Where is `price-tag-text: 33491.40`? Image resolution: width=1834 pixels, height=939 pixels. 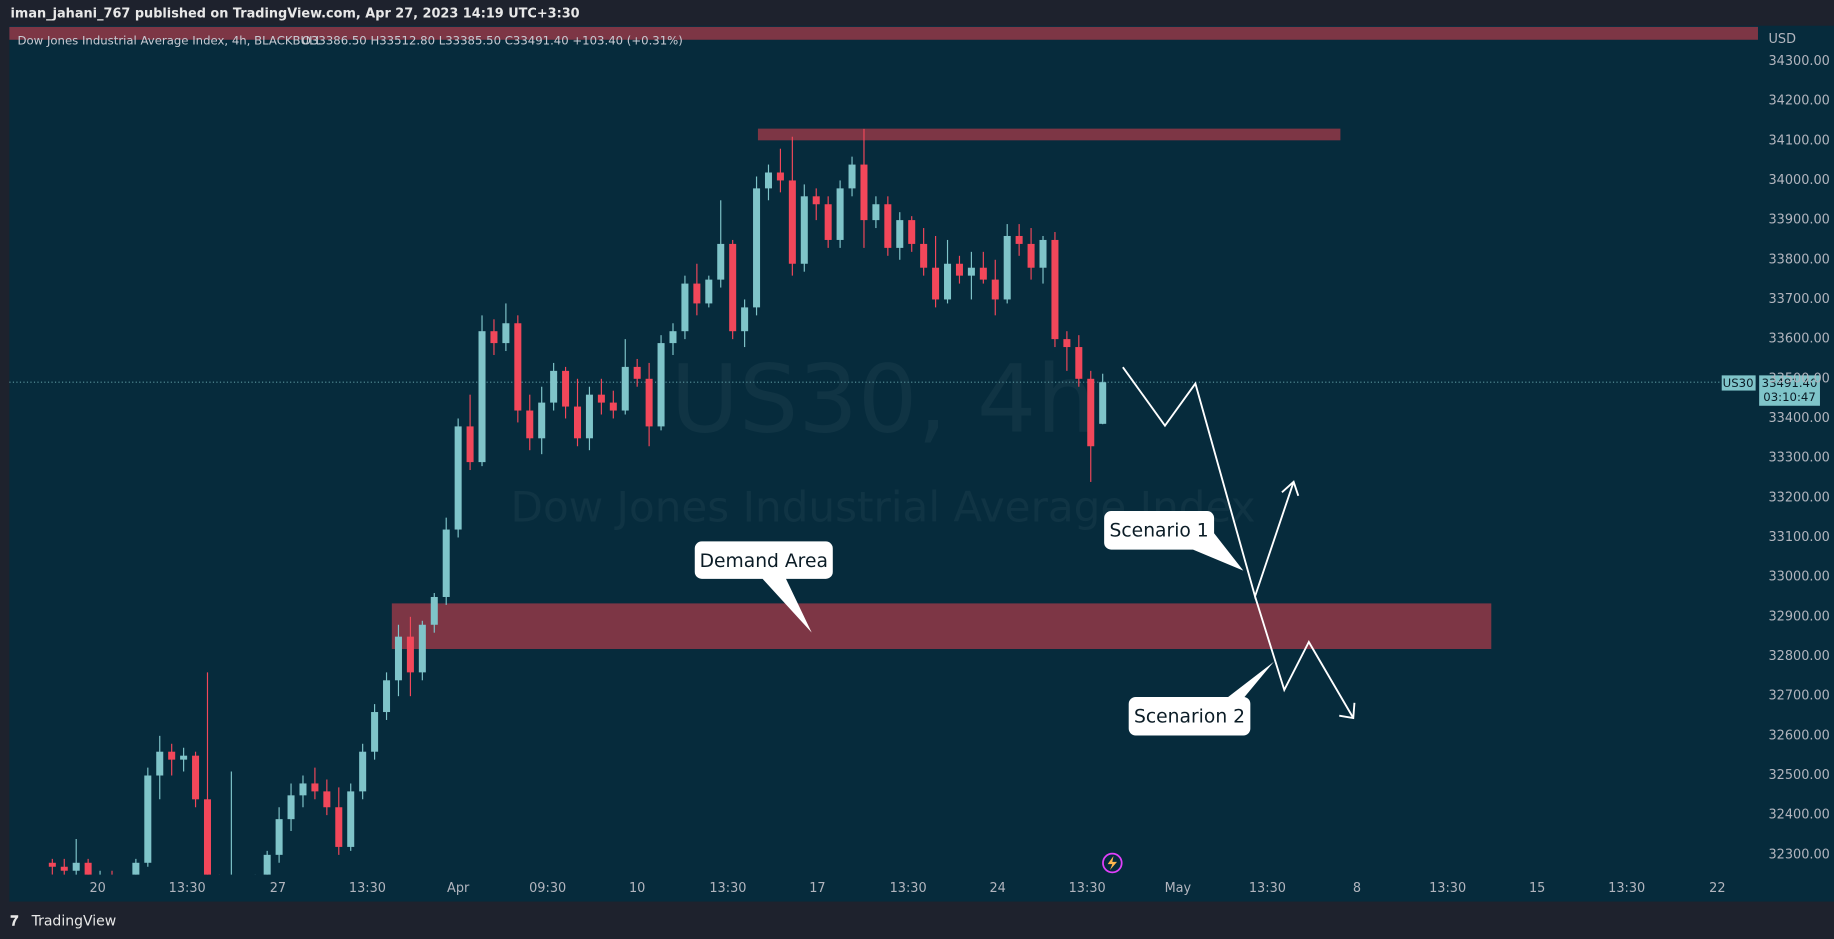 price-tag-text: 33491.40 is located at coordinates (1790, 383).